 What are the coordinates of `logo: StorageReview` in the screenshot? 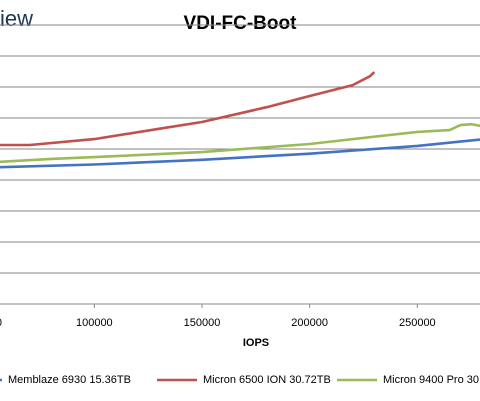 It's located at (16, 18).